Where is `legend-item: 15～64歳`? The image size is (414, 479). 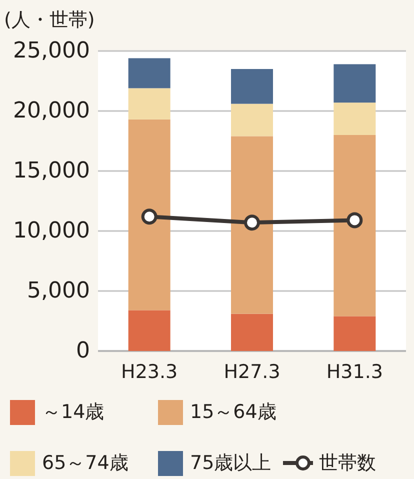 legend-item: 15～64歳 is located at coordinates (217, 412).